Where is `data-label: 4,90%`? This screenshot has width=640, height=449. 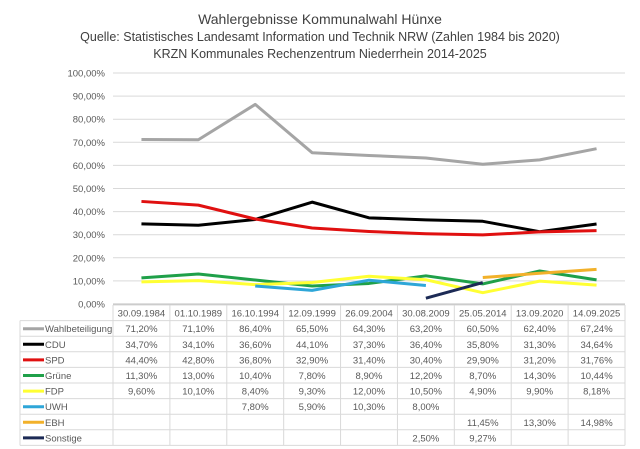 data-label: 4,90% is located at coordinates (482, 392).